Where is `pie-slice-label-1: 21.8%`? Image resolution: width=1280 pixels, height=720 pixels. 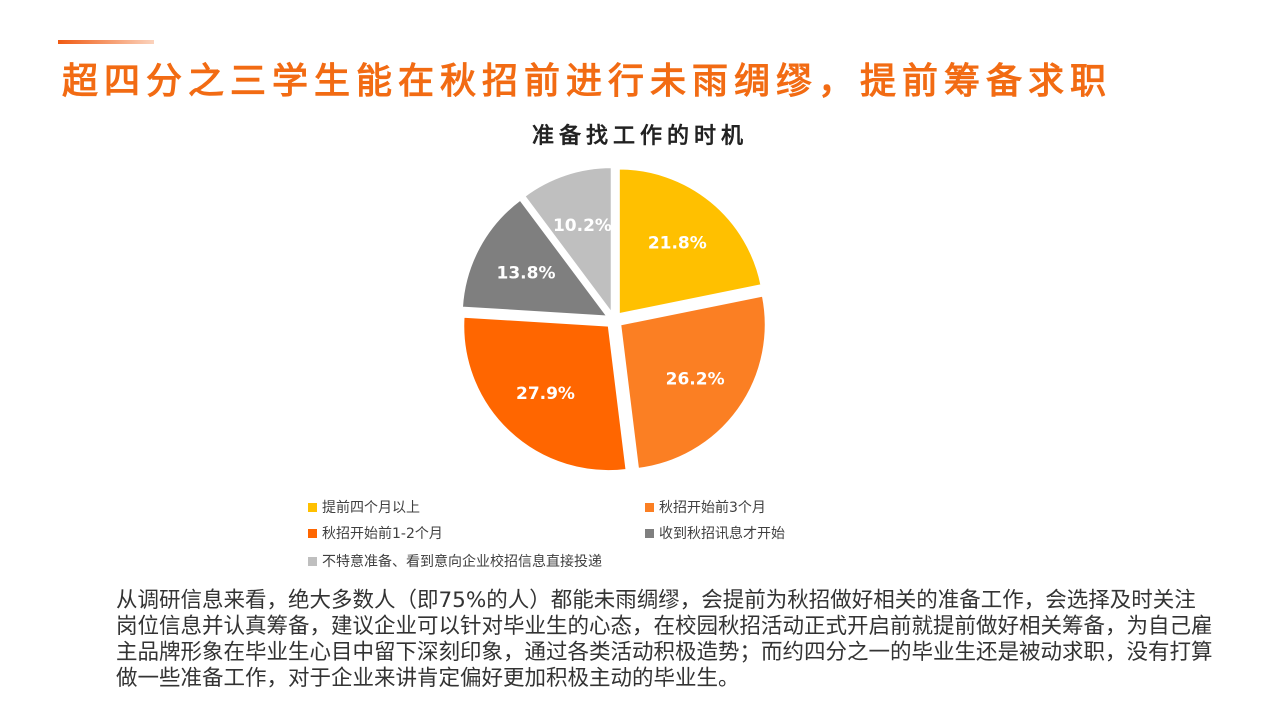 pie-slice-label-1: 21.8% is located at coordinates (677, 244).